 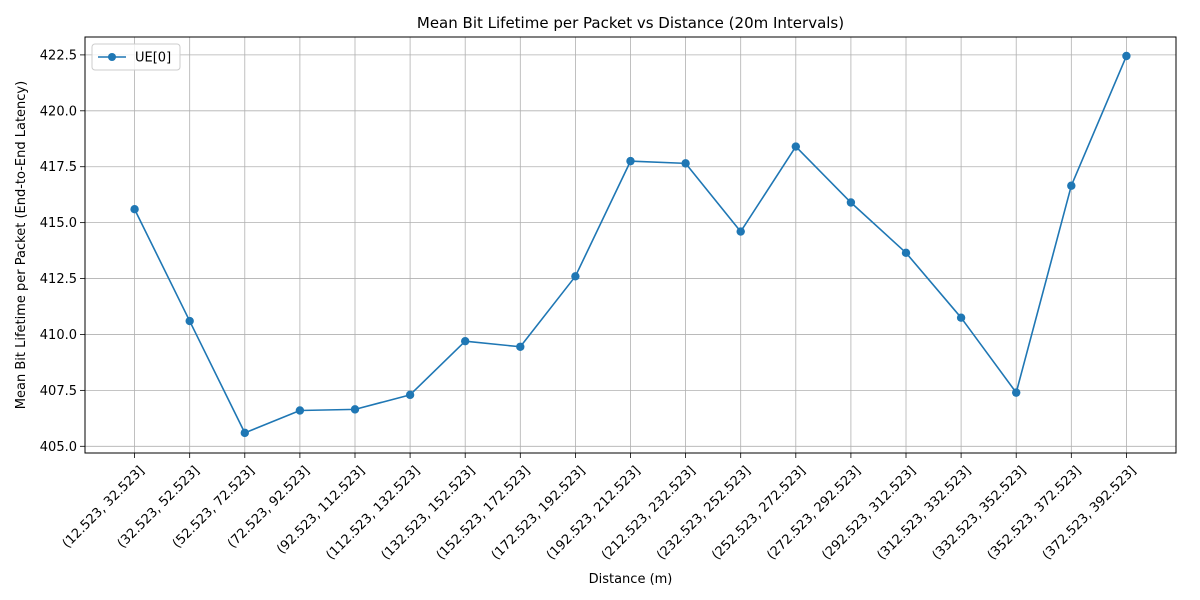 What do you see at coordinates (58, 279) in the screenshot?
I see `y-tick-label: 412.5` at bounding box center [58, 279].